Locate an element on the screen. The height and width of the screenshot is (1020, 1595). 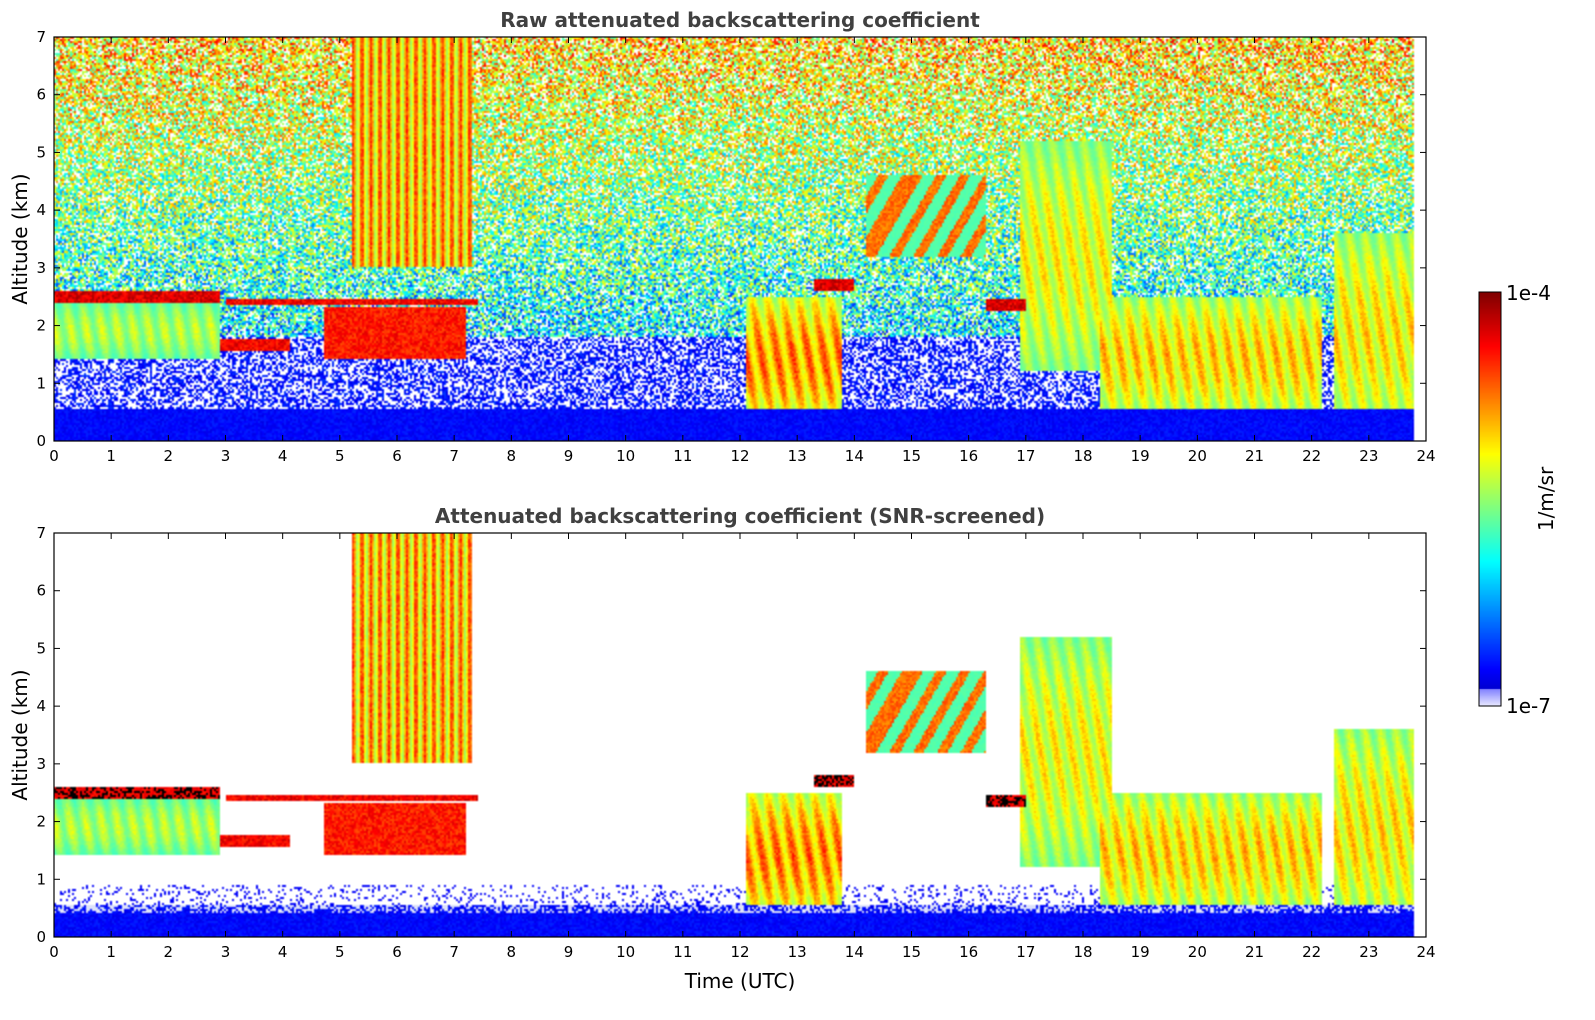
colorbar-frame is located at coordinates (1490, 499).